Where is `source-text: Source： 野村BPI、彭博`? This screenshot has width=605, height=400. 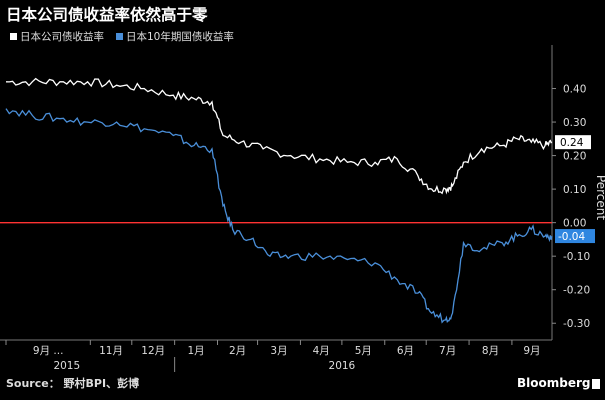
source-text: Source： 野村BPI、彭博 is located at coordinates (73, 383).